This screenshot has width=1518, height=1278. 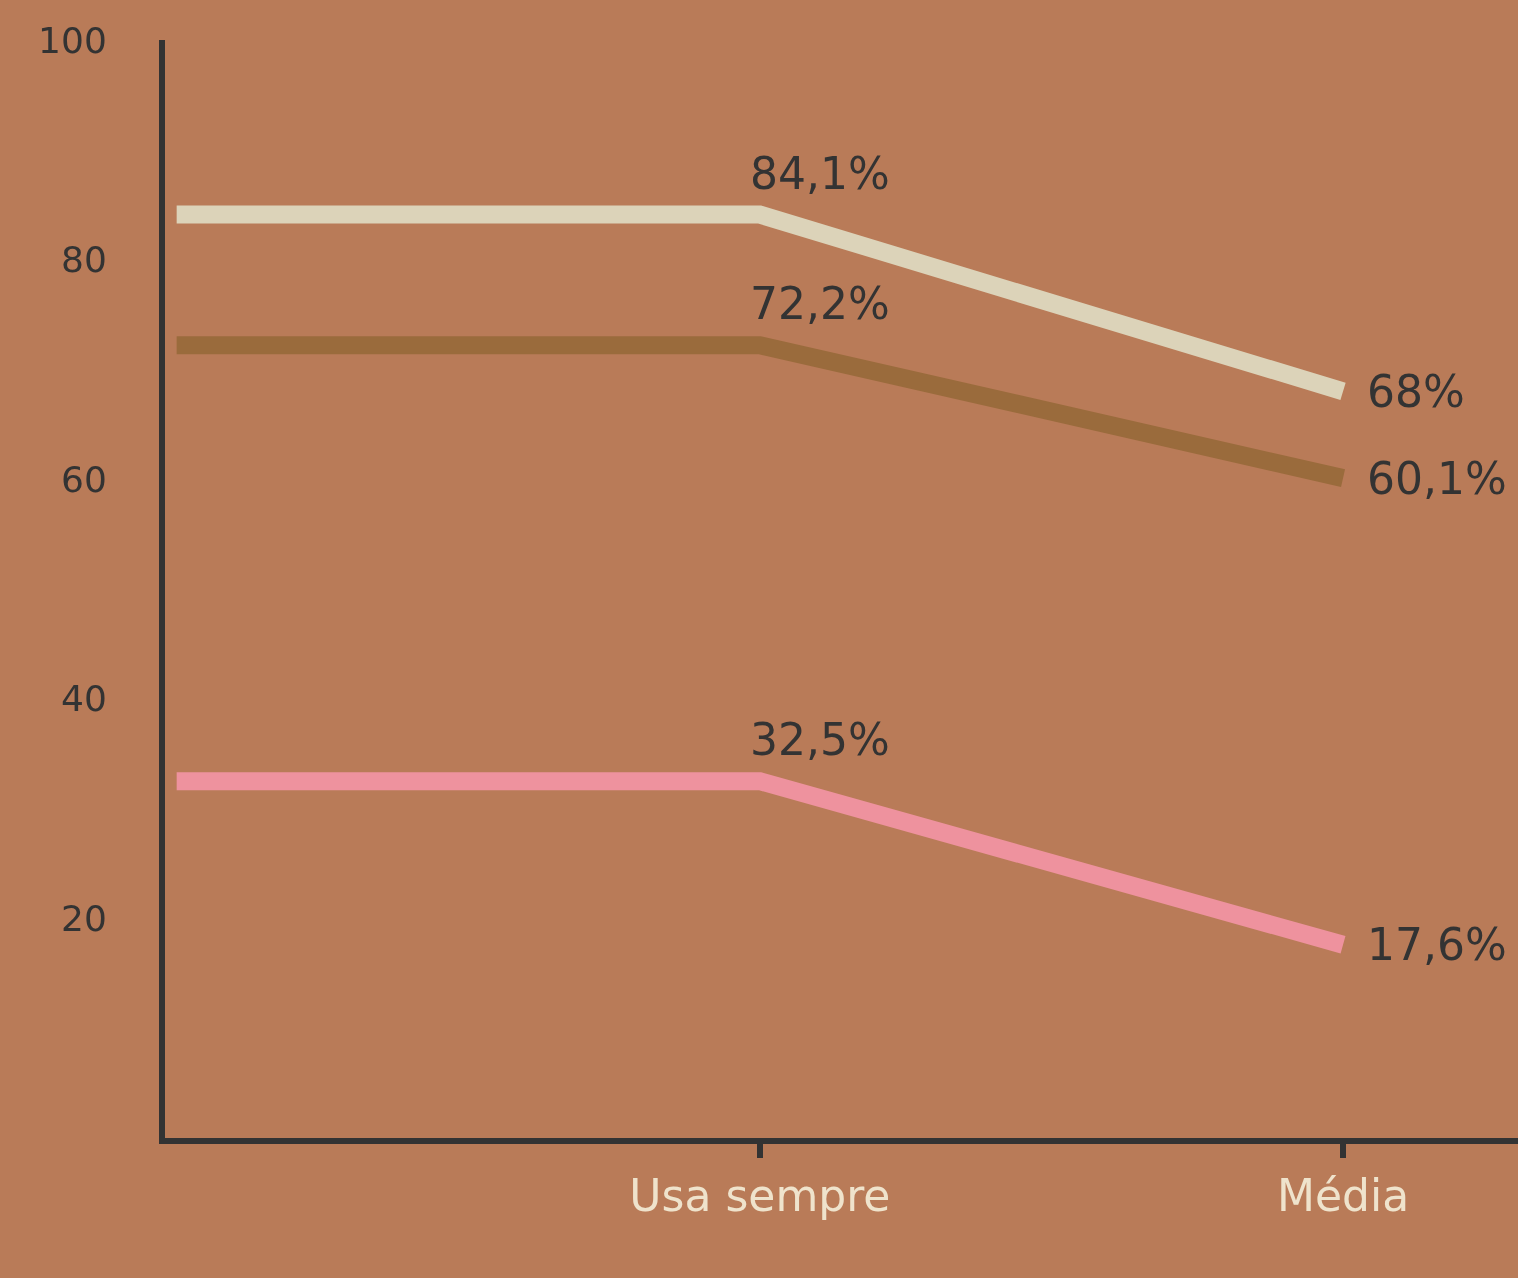 What do you see at coordinates (1416, 391) in the screenshot?
I see `data-label: 68%` at bounding box center [1416, 391].